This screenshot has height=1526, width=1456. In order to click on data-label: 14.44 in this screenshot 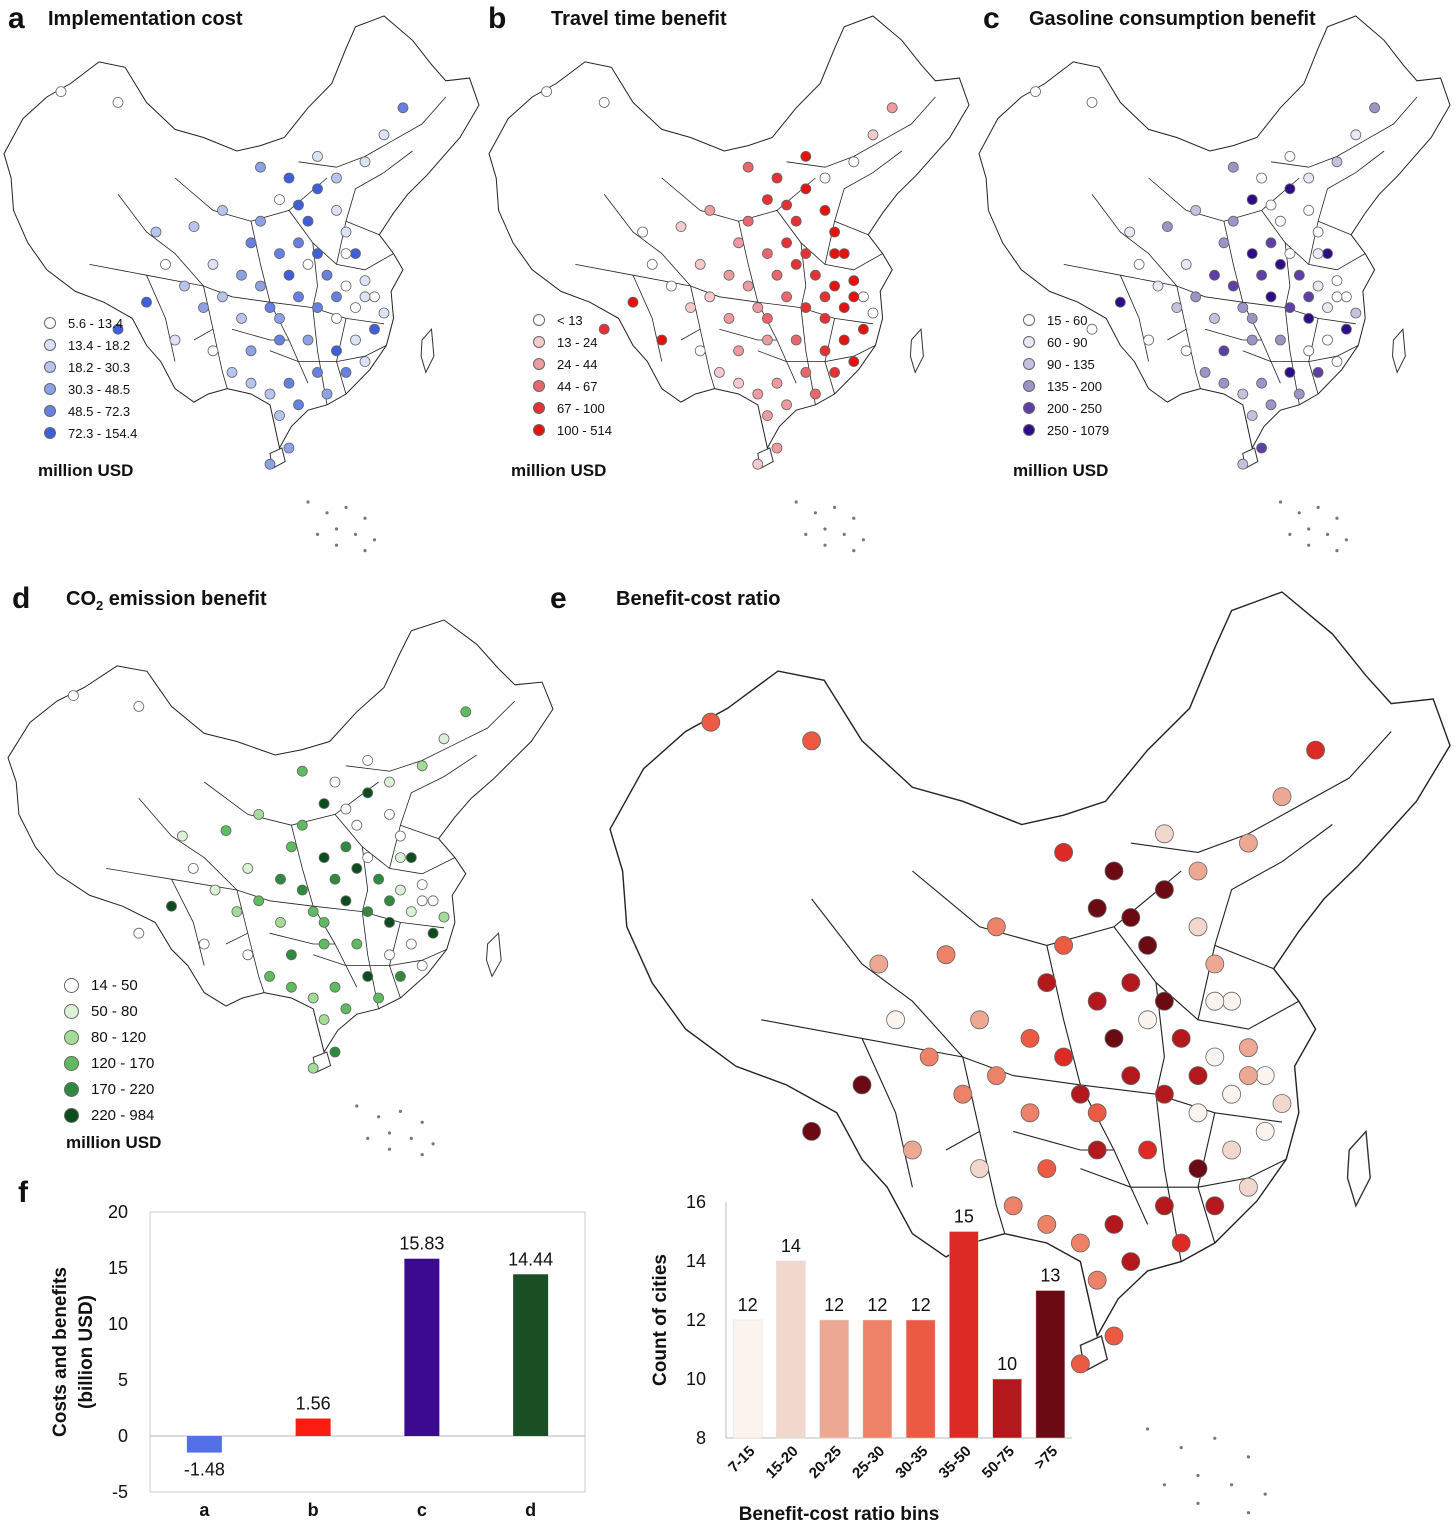, I will do `click(530, 1259)`.